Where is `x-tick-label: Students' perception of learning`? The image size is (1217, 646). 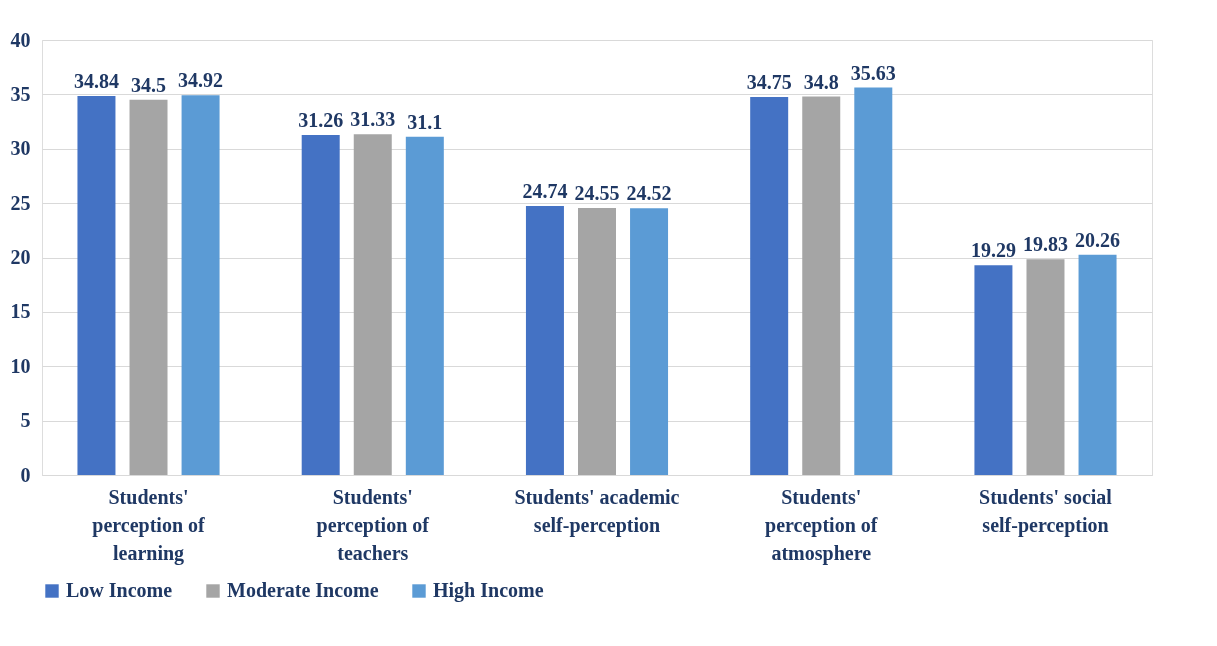 x-tick-label: Students' perception of learning is located at coordinates (149, 525).